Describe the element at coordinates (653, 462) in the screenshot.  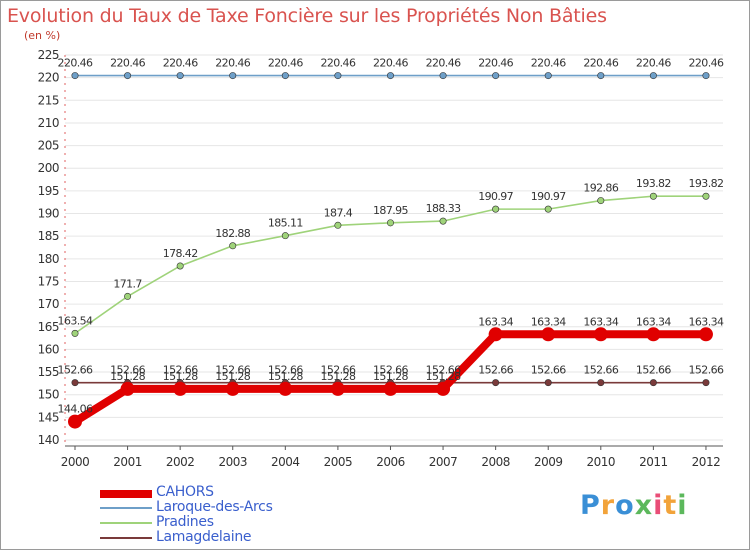
I see `x-tick-label-2011: 2011` at that location.